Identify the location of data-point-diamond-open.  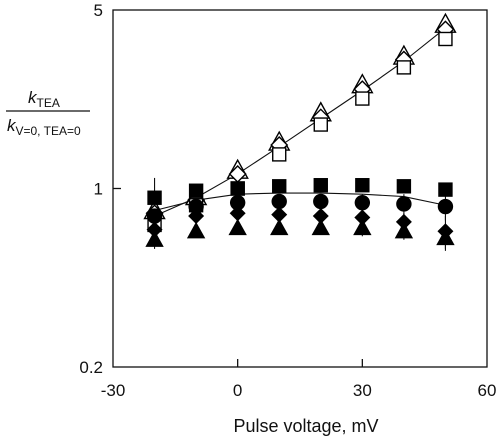
(237, 173).